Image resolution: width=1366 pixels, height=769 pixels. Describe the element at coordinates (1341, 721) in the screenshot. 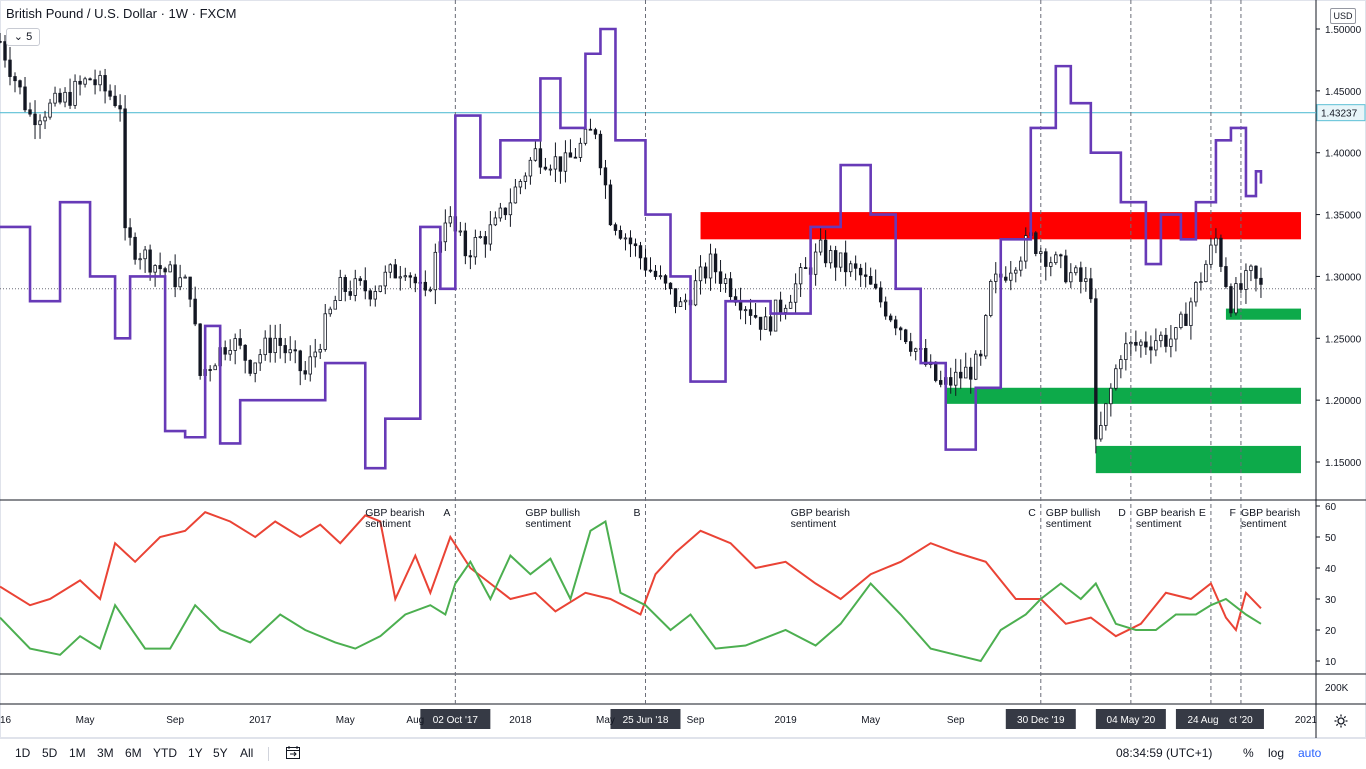

I see `gear-icon` at that location.